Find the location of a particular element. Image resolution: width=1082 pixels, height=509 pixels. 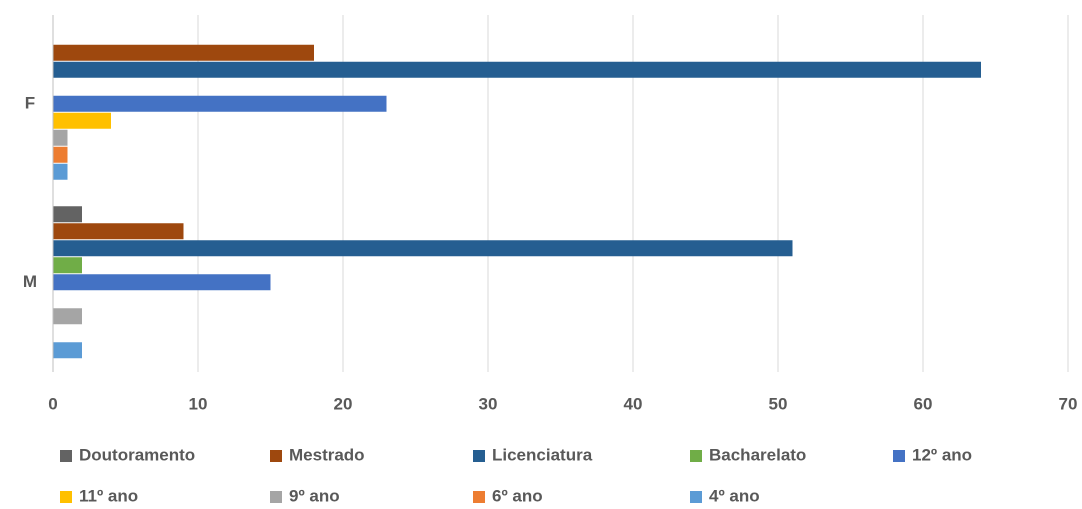

legend-label: 4º ano is located at coordinates (734, 495).